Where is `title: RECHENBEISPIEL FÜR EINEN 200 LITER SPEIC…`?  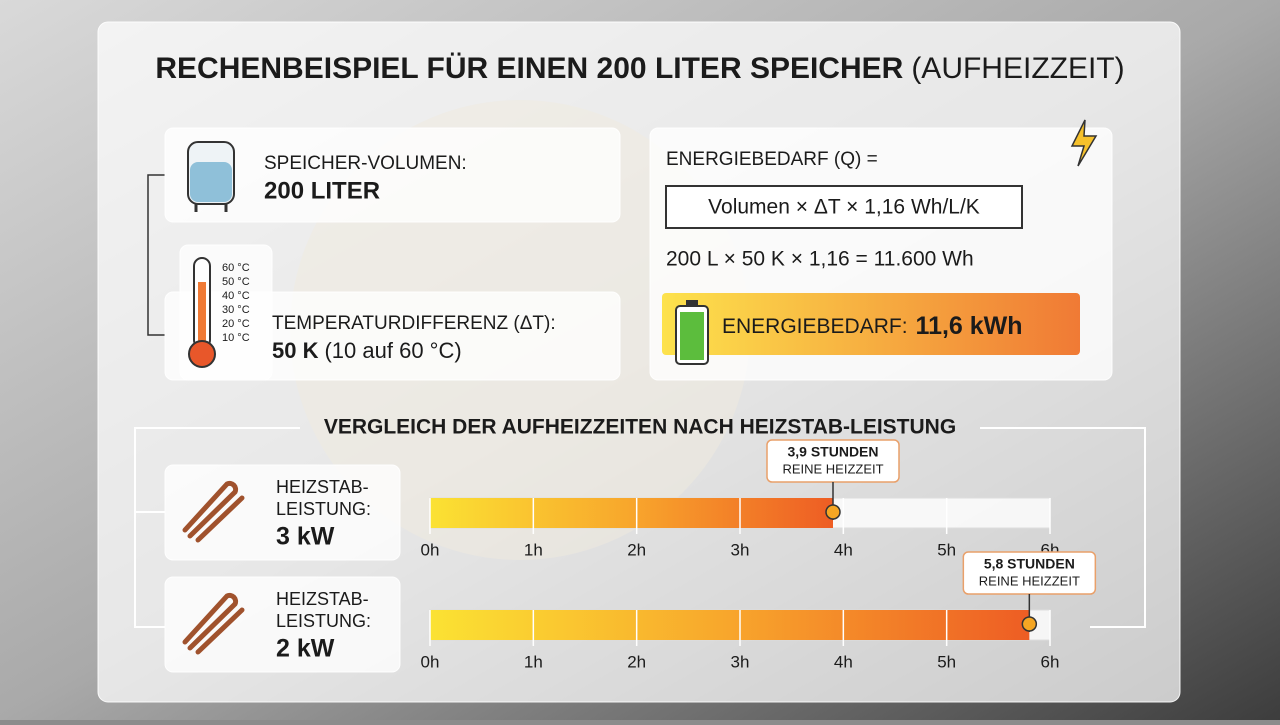
title: RECHENBEISPIEL FÜR EINEN 200 LITER SPEIC… is located at coordinates (639, 68).